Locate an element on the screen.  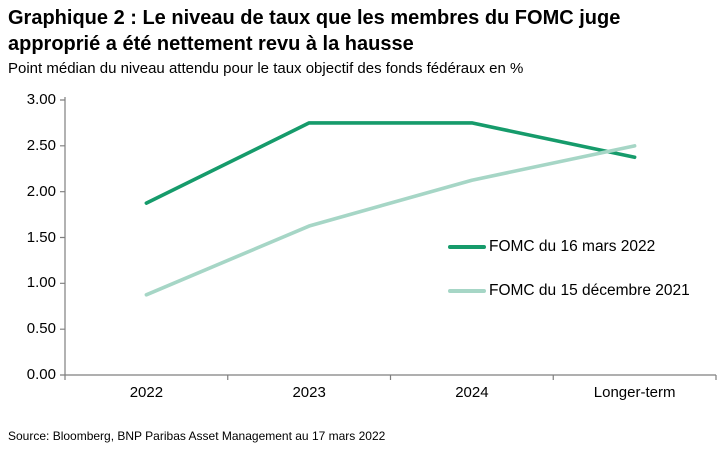
y-axis-tick-label: 1.50 is located at coordinates (41, 237).